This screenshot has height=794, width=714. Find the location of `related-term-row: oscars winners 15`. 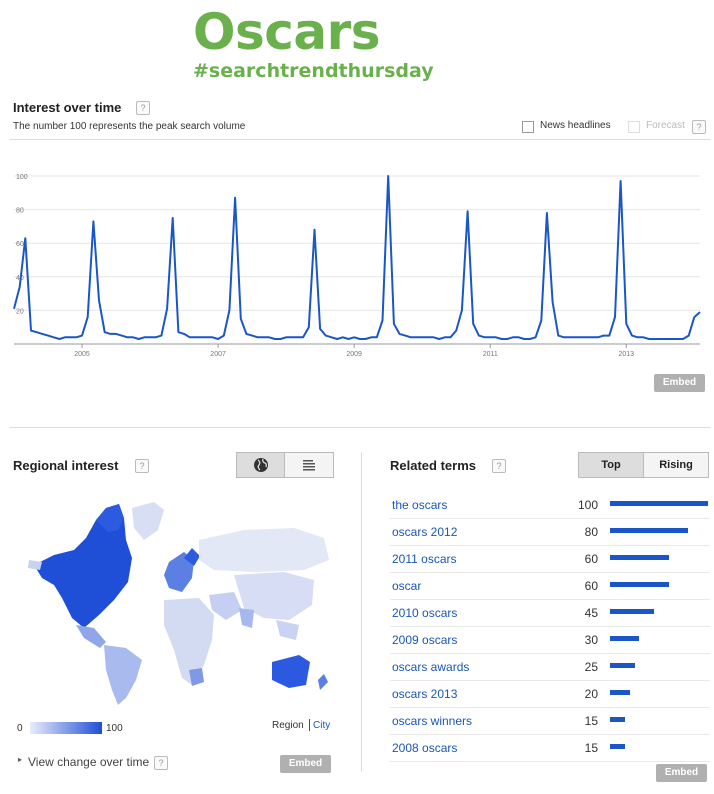

related-term-row: oscars winners 15 is located at coordinates (550, 721).